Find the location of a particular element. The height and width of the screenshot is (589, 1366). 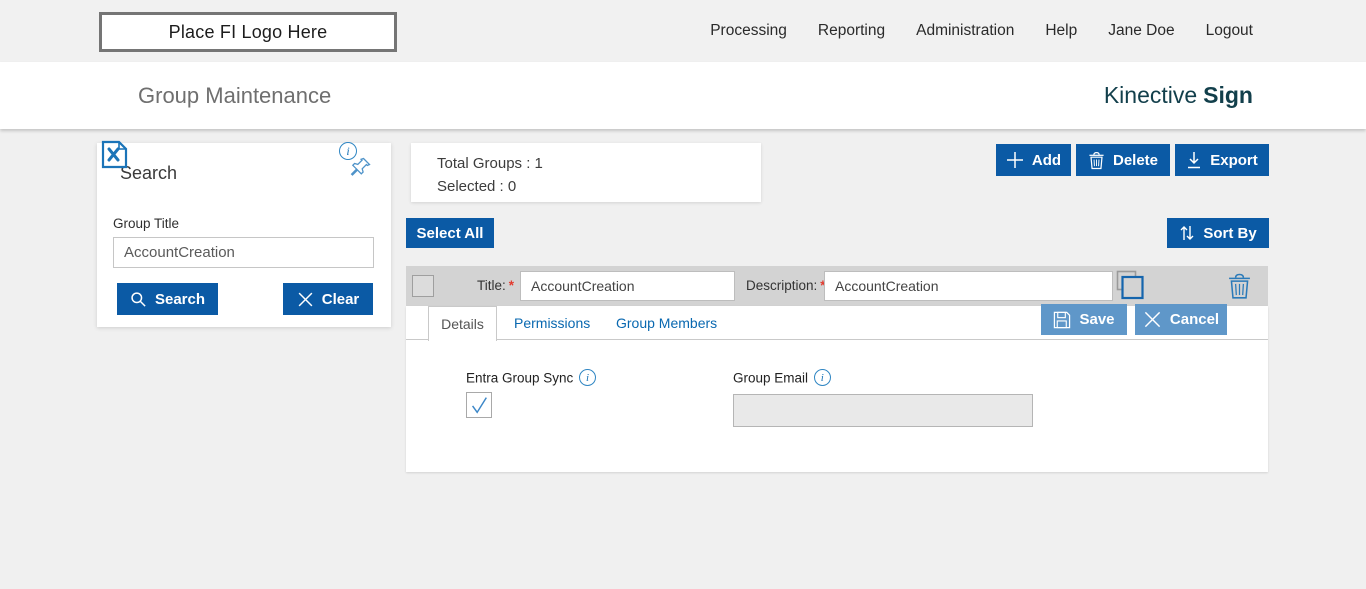

tab-group-members: Group Members is located at coordinates (666, 323).